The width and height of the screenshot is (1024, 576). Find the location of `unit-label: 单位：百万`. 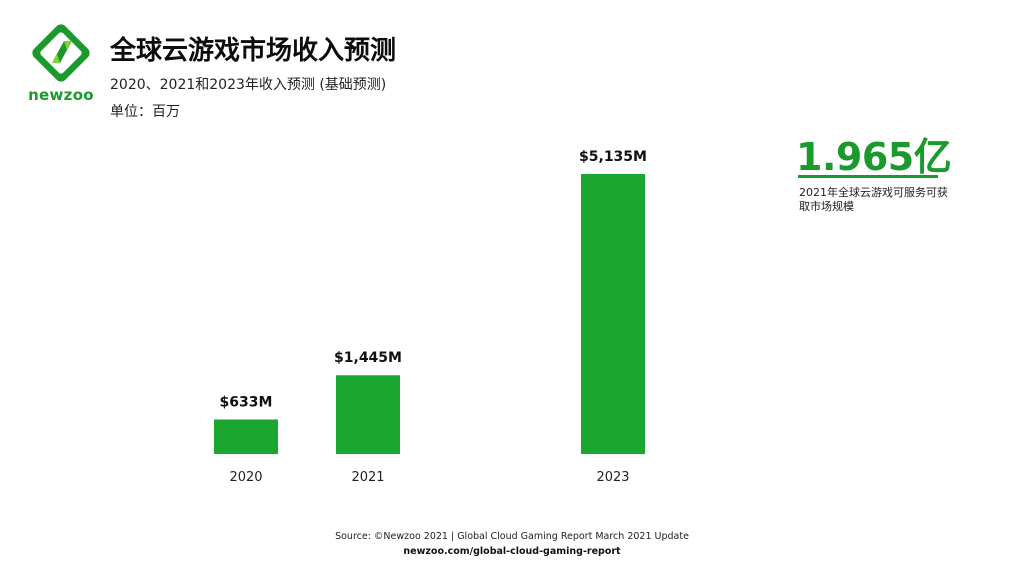

unit-label: 单位：百万 is located at coordinates (145, 112).